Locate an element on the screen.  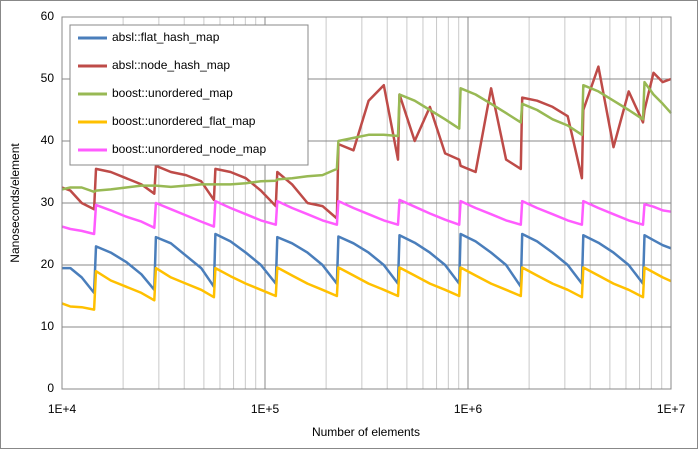
y-tick-label: 0 is located at coordinates (50, 388).